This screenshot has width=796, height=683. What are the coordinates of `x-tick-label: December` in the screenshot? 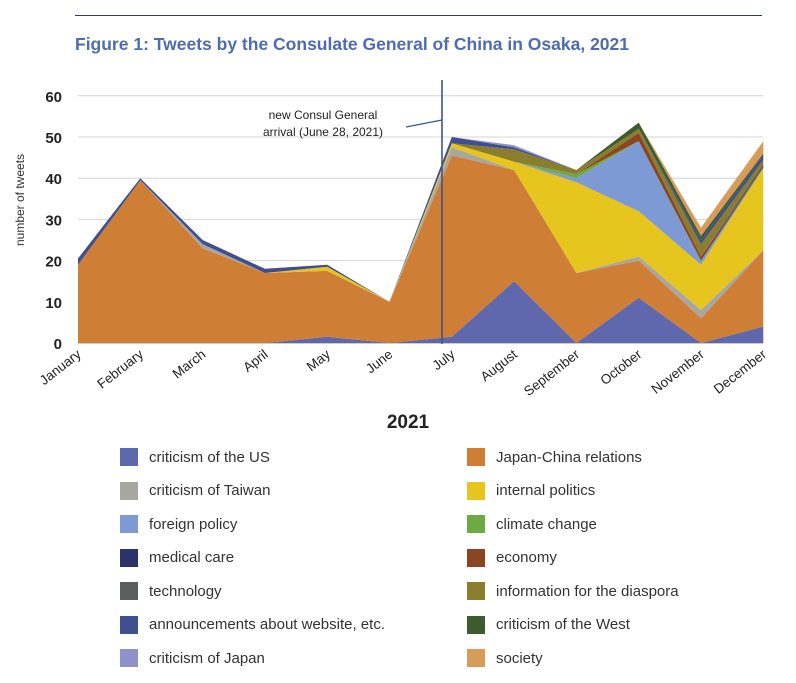 It's located at (740, 371).